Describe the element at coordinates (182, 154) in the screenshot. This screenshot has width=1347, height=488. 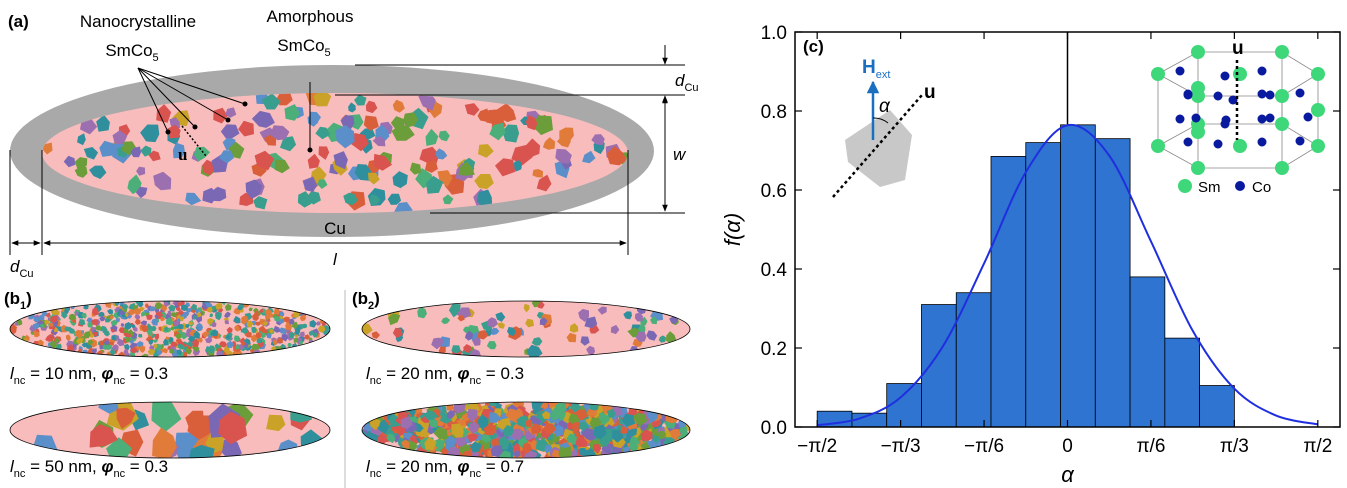
I see `label: u` at that location.